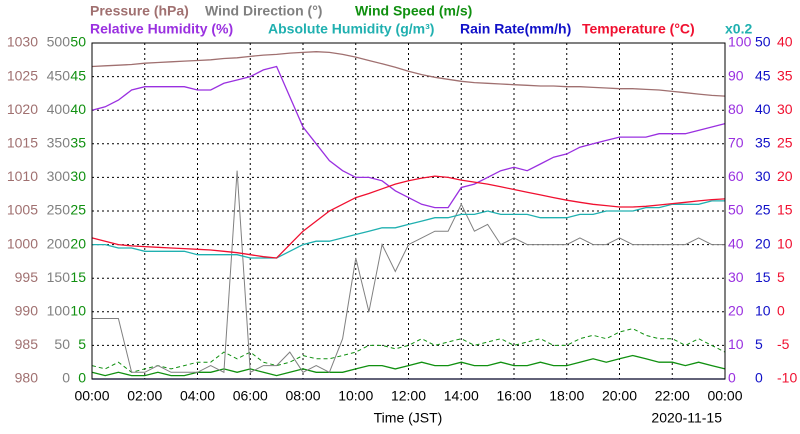  What do you see at coordinates (408, 418) in the screenshot?
I see `x-axis-label: Time (JST)` at bounding box center [408, 418].